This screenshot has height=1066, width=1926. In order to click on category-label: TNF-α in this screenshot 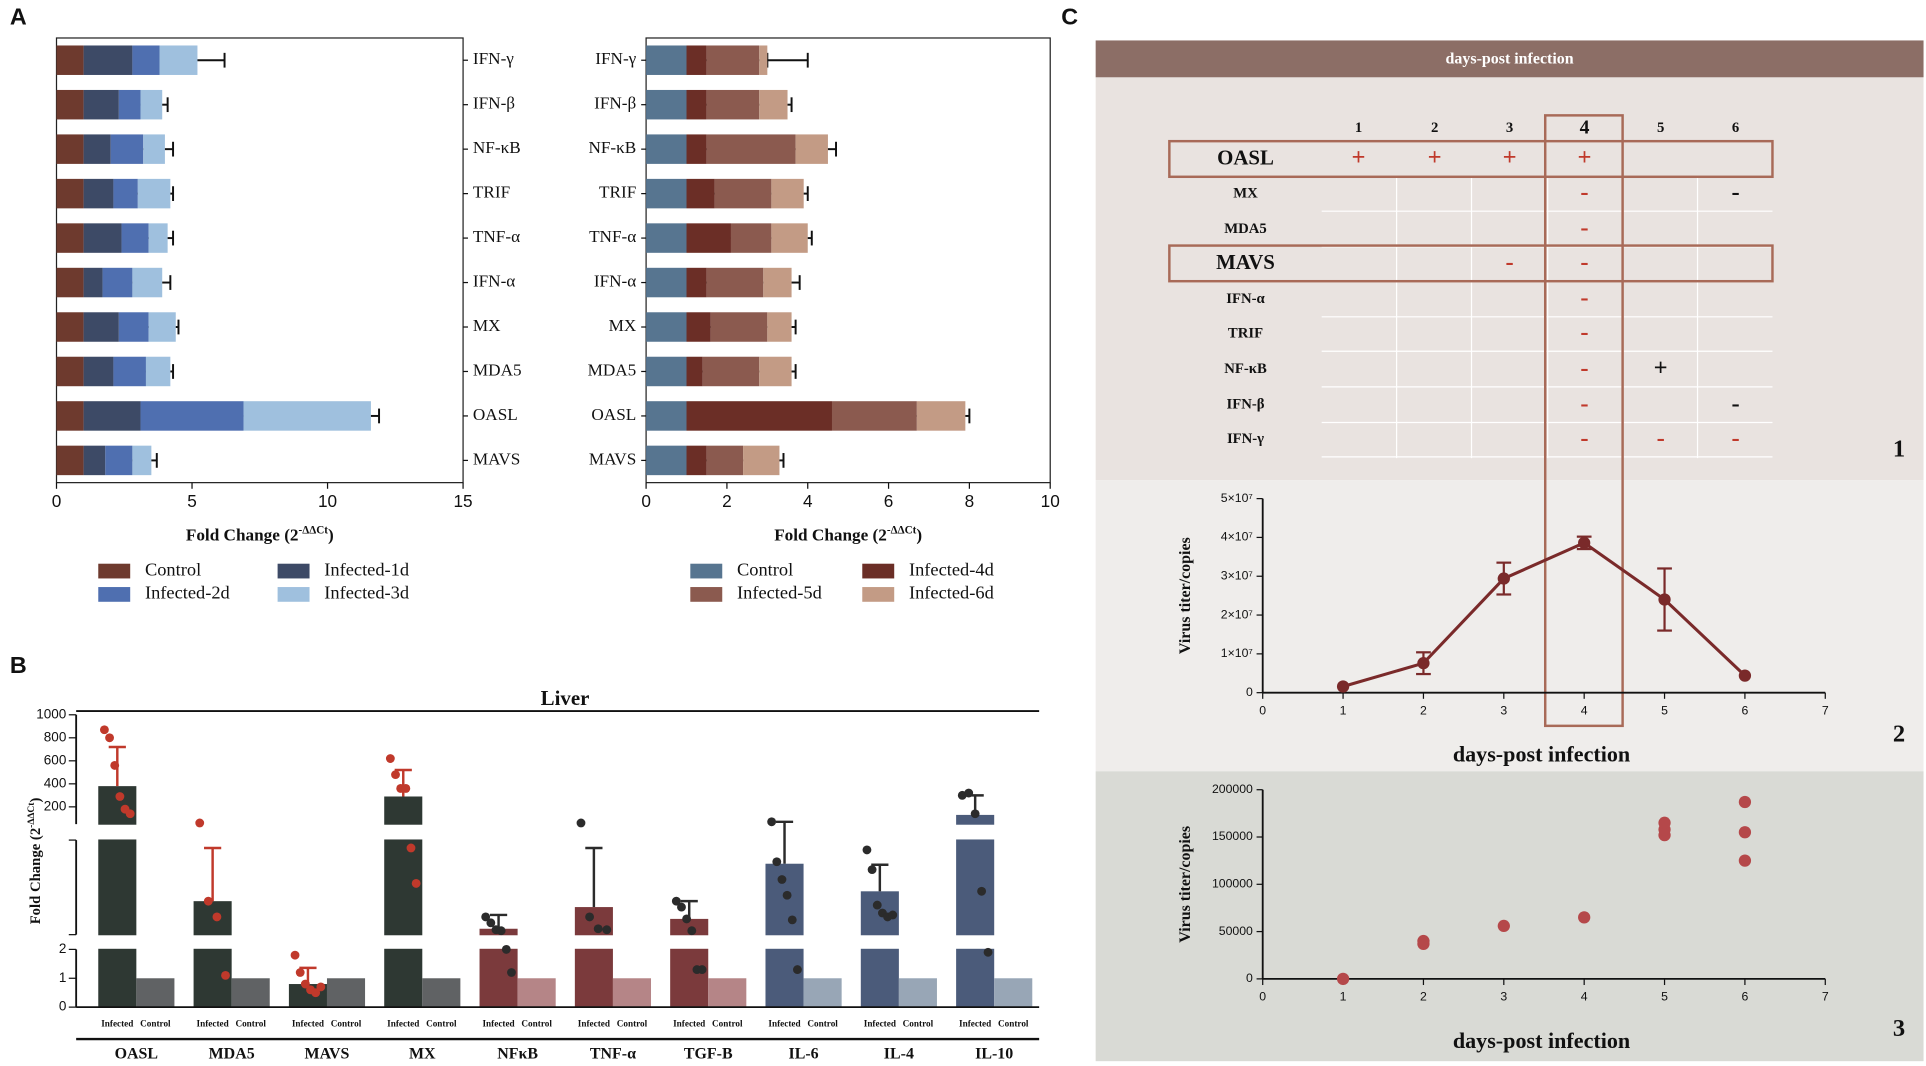, I will do `click(613, 1054)`.